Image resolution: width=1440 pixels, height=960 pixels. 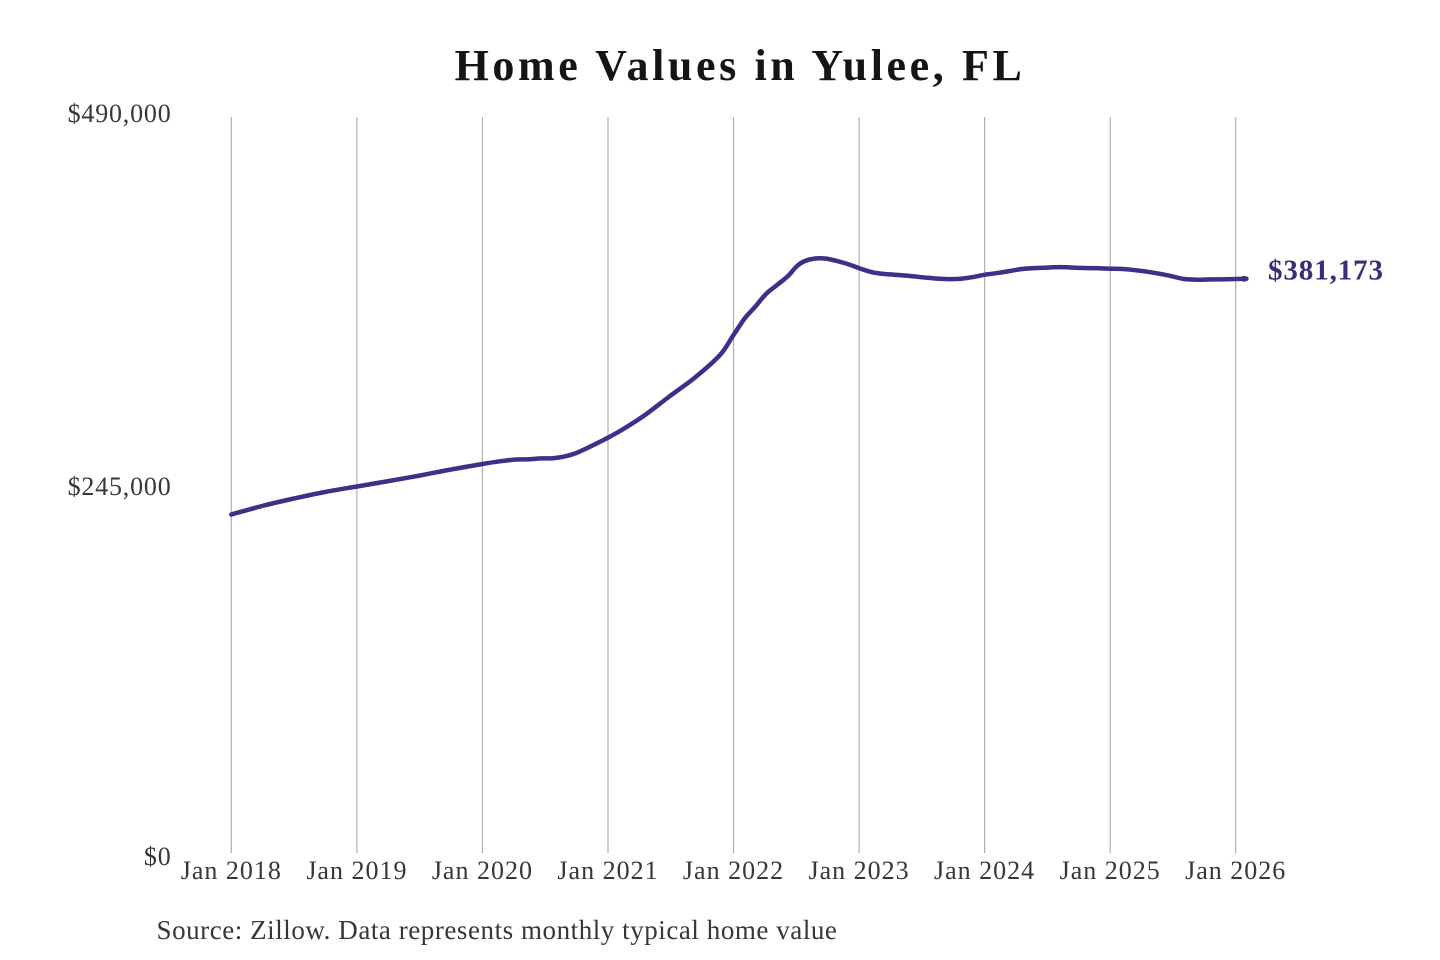 What do you see at coordinates (607, 870) in the screenshot?
I see `svg-text: Jan 2021` at bounding box center [607, 870].